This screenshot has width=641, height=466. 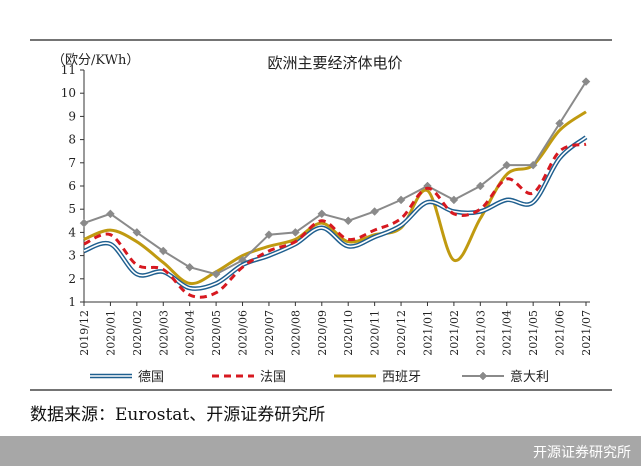 I want to click on x-tick-label: 2021/01, so click(x=427, y=333).